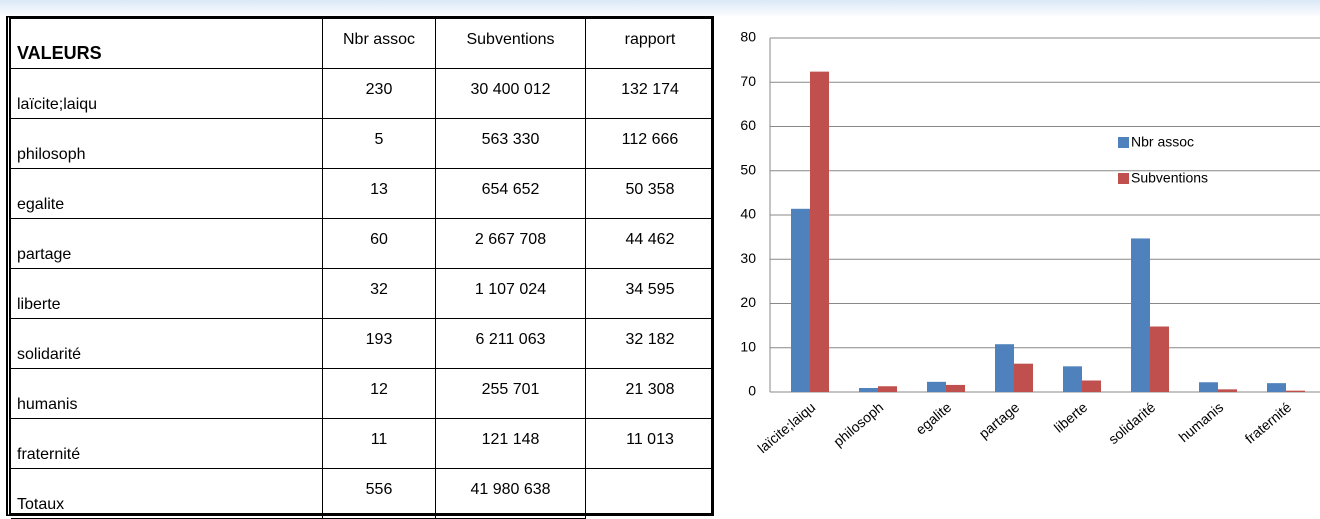  Describe the element at coordinates (748, 214) in the screenshot. I see `y-tick-label: 40` at that location.